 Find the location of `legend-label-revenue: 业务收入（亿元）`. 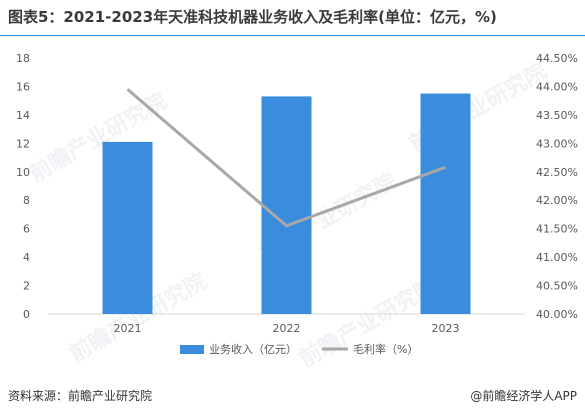

legend-label-revenue: 业务收入（亿元） is located at coordinates (253, 349).